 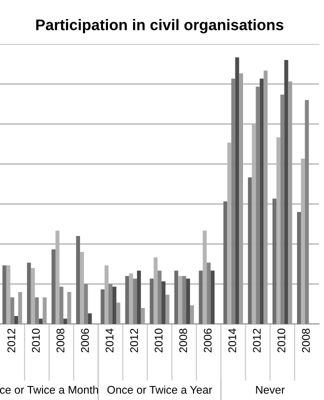 I want to click on text: ce or Twice a Month, so click(x=49, y=390).